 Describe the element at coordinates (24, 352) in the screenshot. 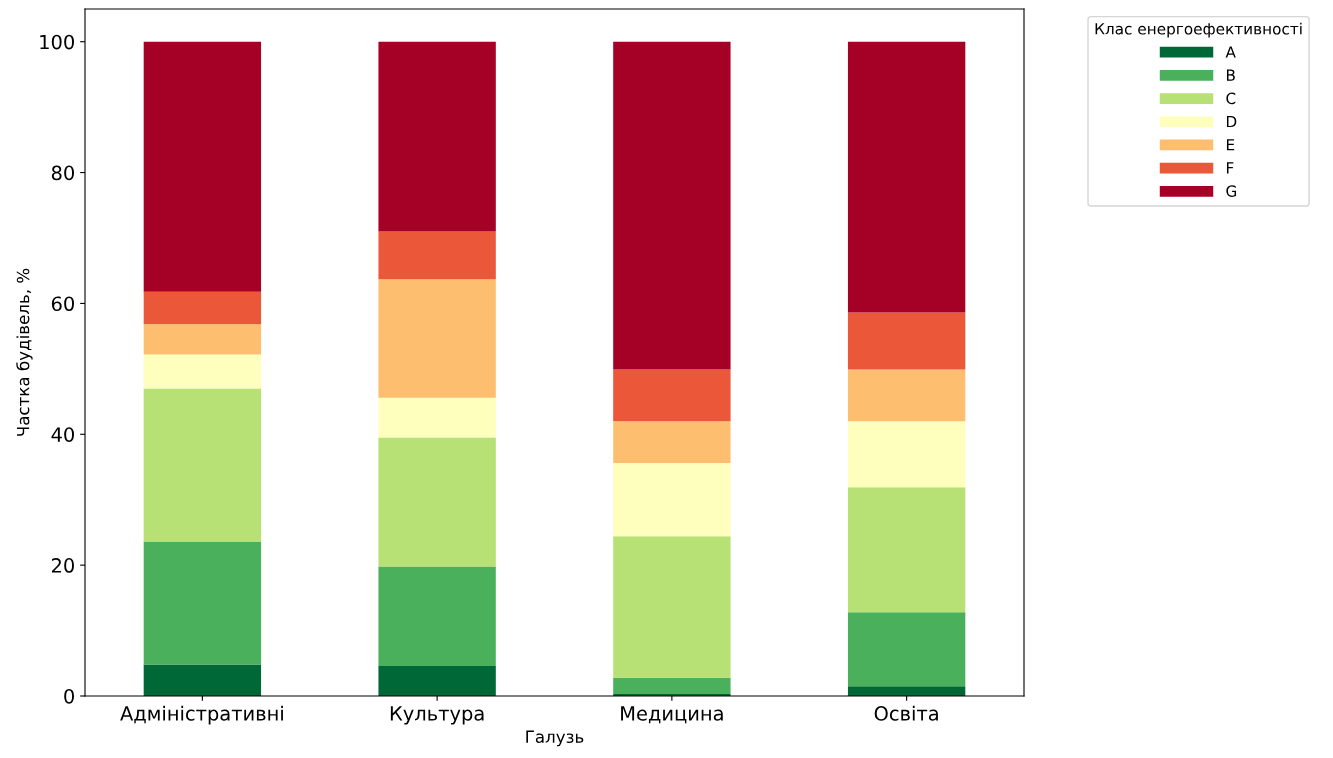

I see `y-axis-title: Частка будівель, %` at that location.